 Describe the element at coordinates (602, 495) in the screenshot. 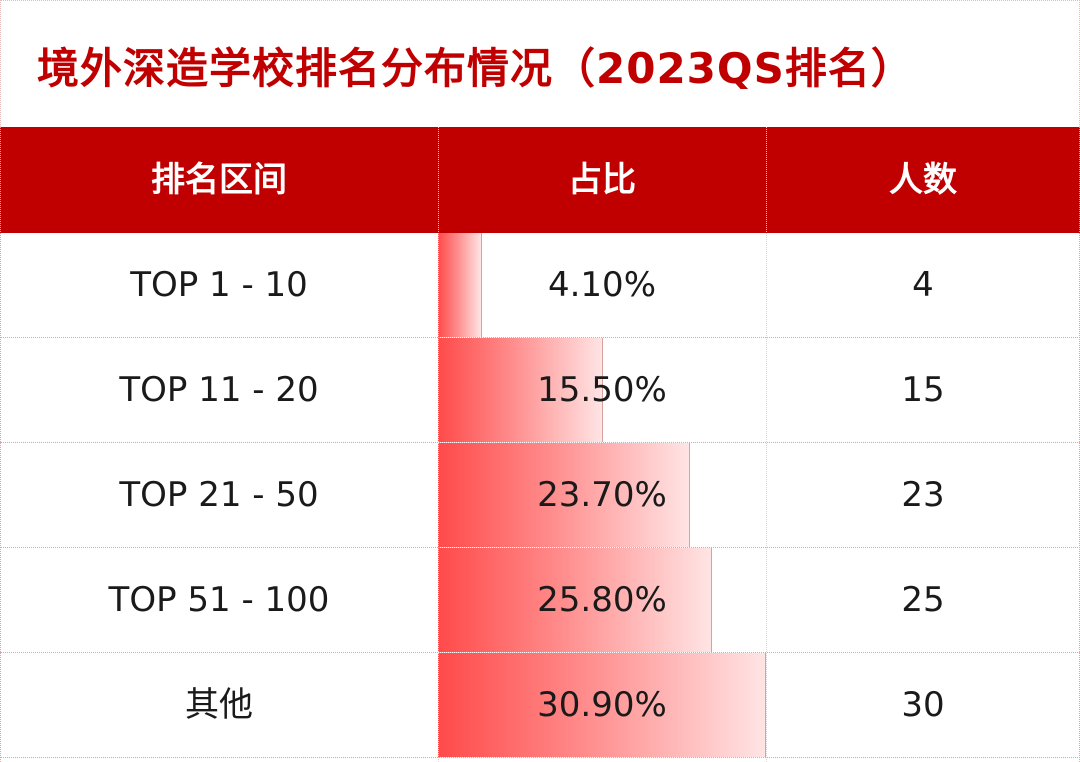

I see `percent-cell: 23.70%` at that location.